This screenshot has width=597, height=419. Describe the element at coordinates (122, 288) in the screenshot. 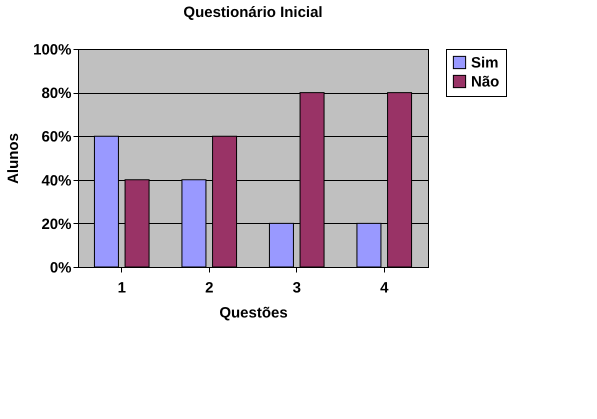

I see `x-tick-label: 1` at that location.